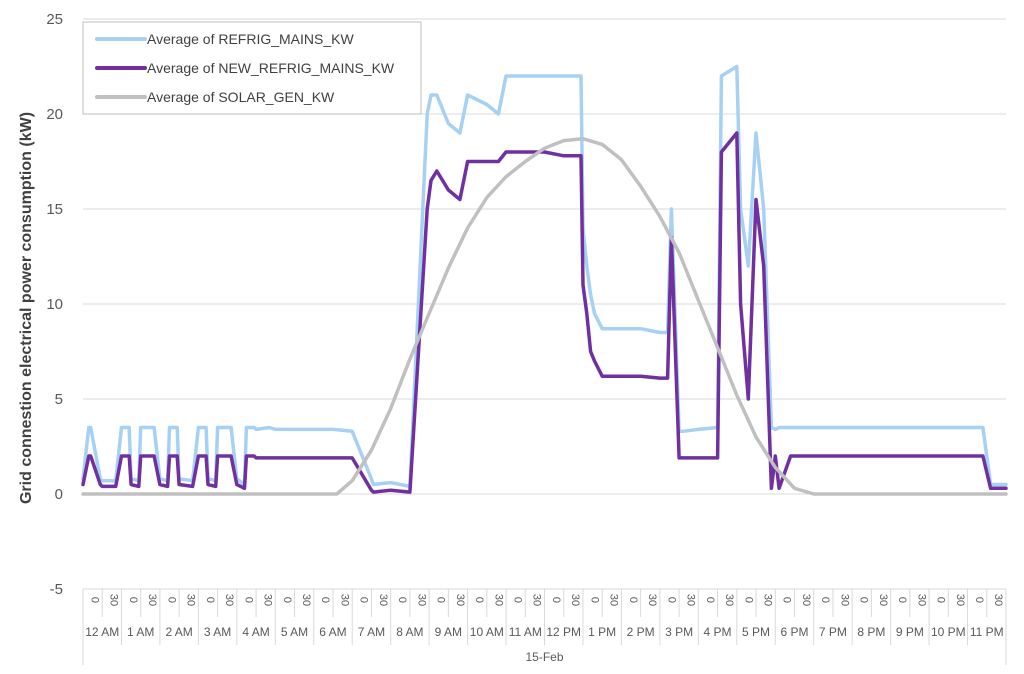 The image size is (1024, 674). I want to click on x-hour-tick-label: 9 PM, so click(910, 632).